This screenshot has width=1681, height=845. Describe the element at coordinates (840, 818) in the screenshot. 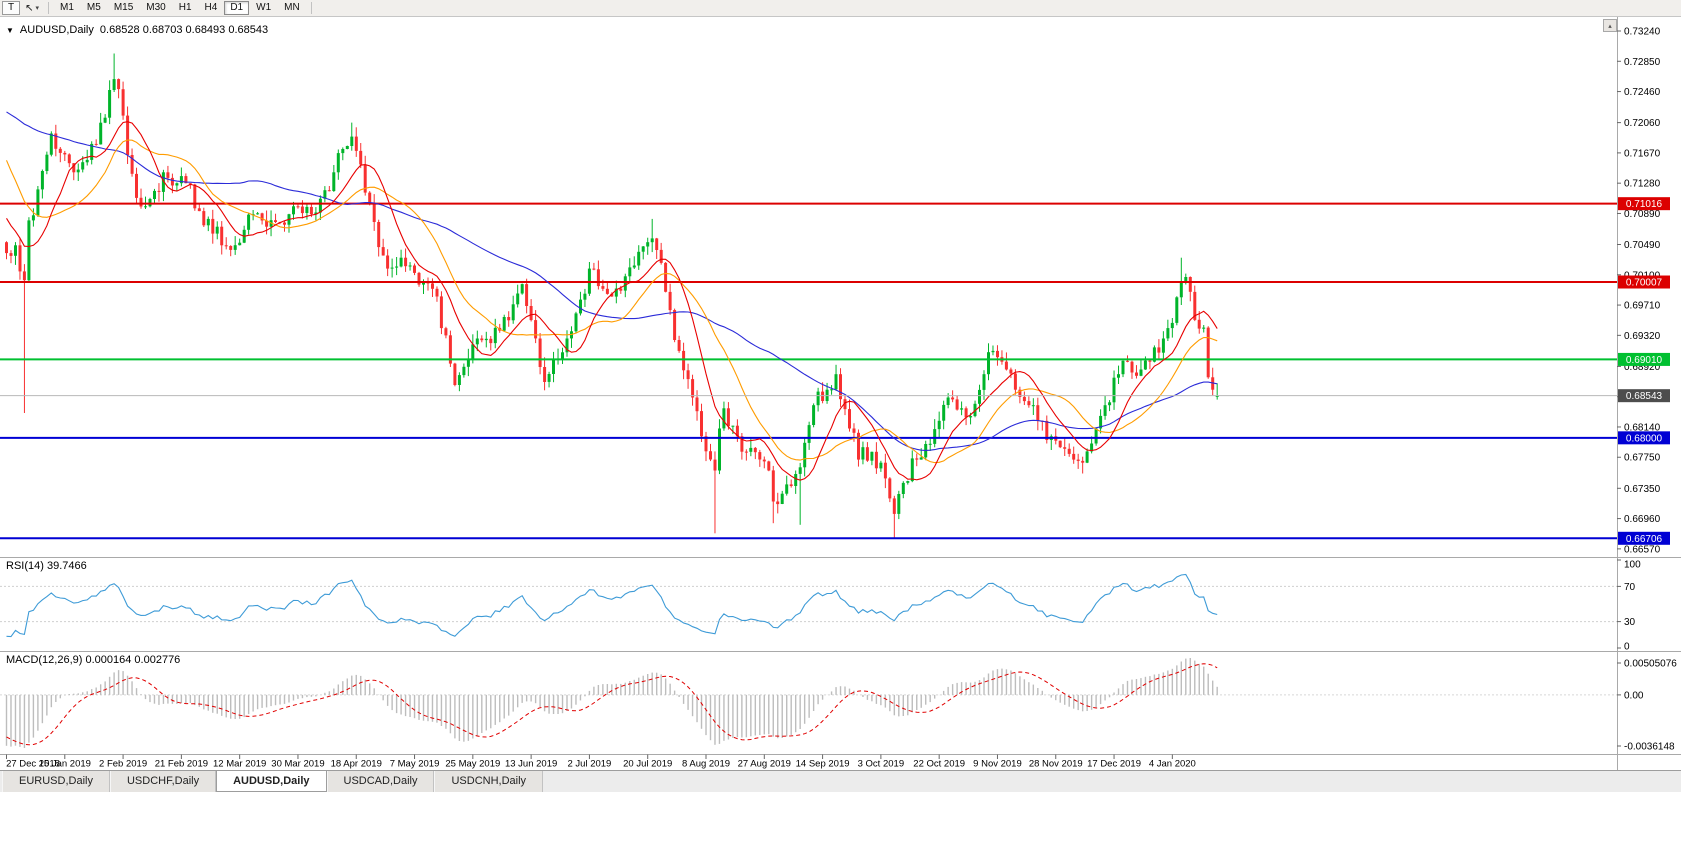

I see `bottom-space` at that location.